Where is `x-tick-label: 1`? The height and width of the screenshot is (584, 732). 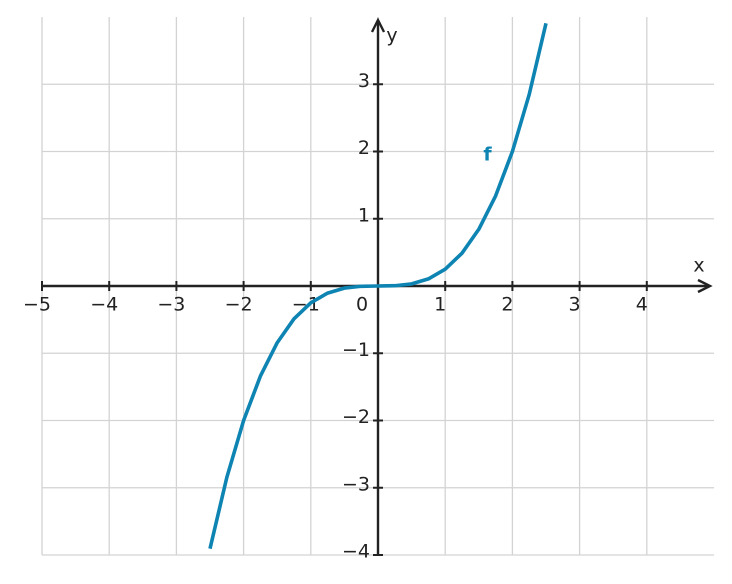
x-tick-label: 1 is located at coordinates (440, 305).